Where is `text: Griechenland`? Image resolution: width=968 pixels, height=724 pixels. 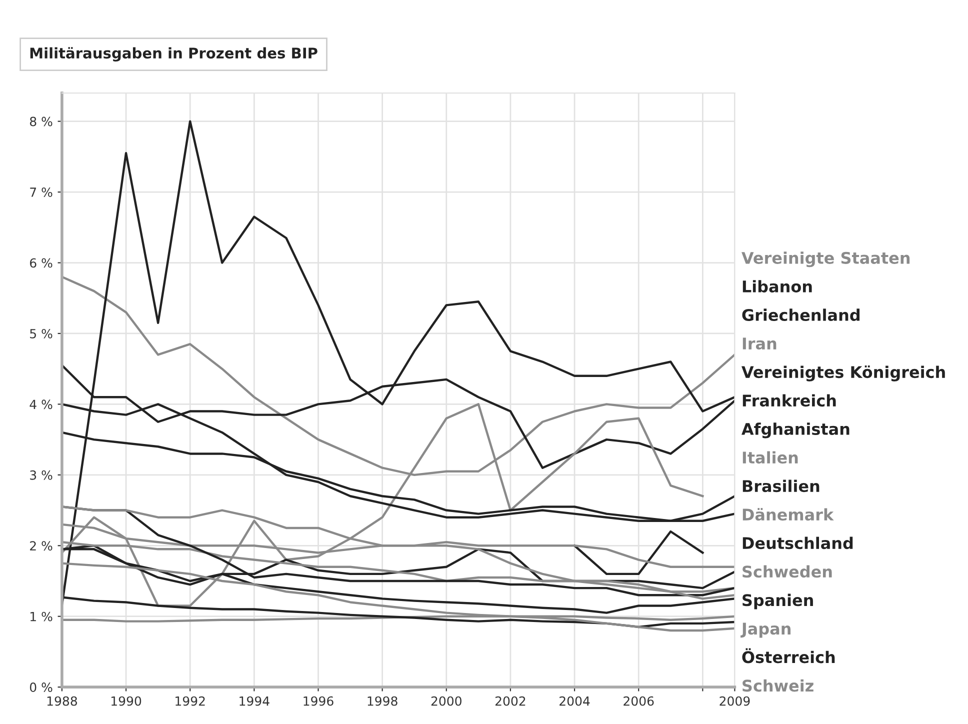
text: Griechenland is located at coordinates (801, 315).